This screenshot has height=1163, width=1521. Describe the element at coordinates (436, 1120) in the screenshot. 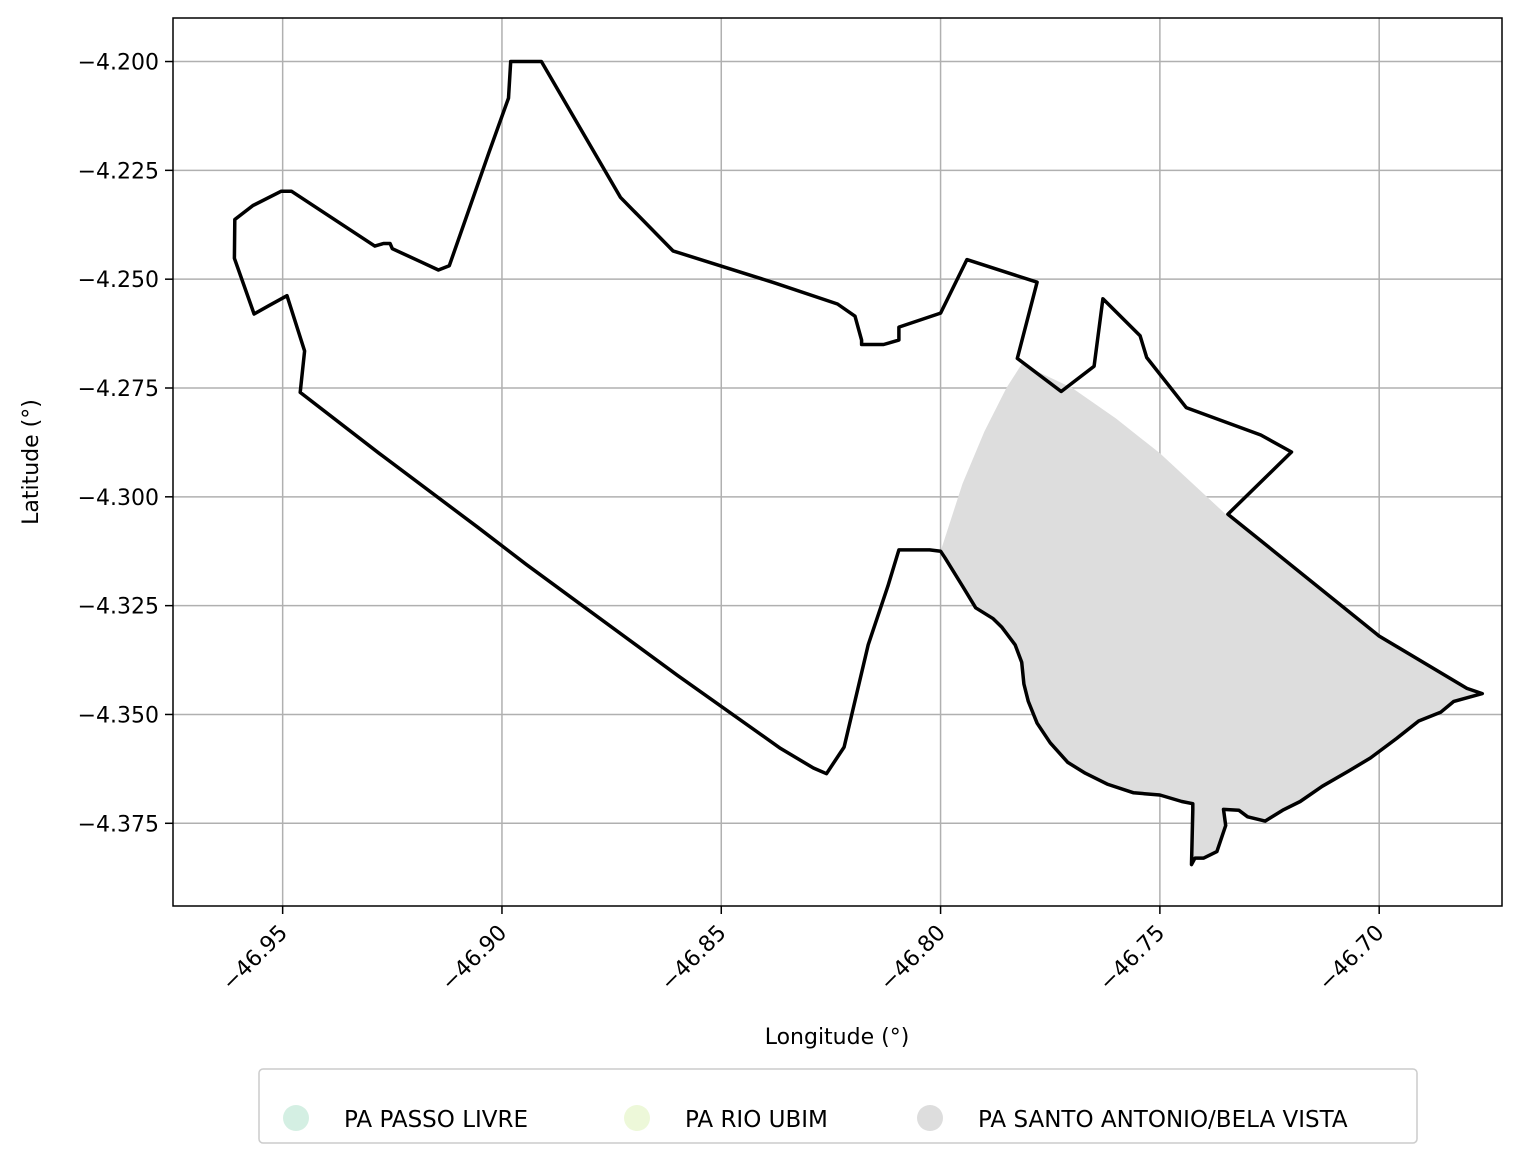

I see `legend-label: PA PASSO LIVRE` at that location.